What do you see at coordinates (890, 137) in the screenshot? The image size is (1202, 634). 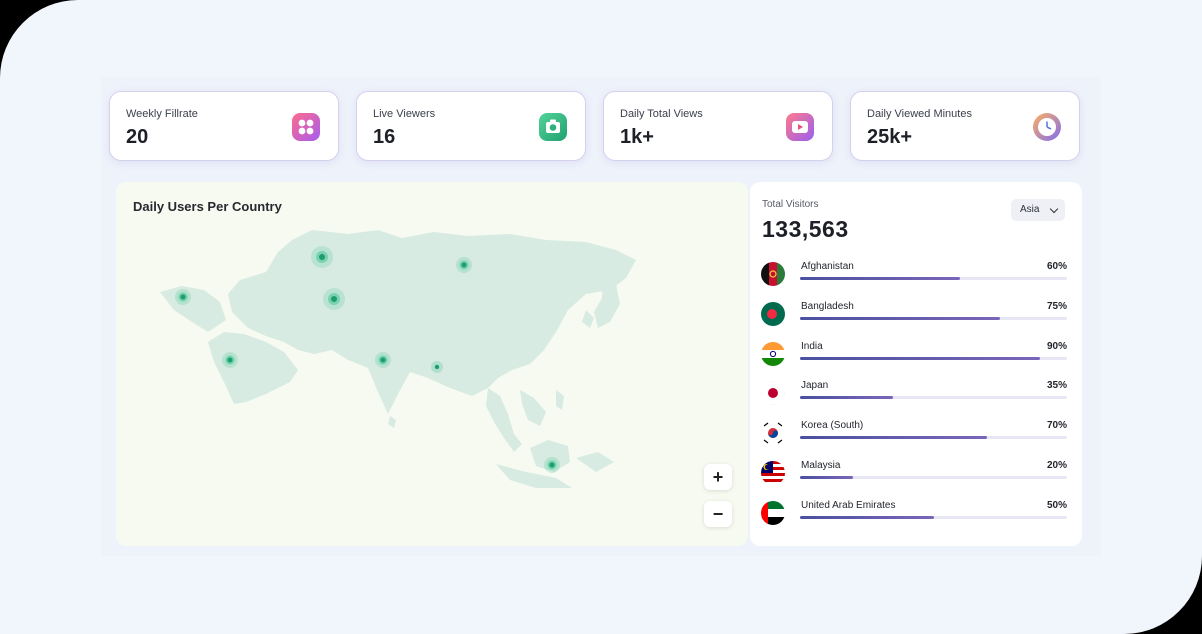 I see `stat-value: 25k+` at bounding box center [890, 137].